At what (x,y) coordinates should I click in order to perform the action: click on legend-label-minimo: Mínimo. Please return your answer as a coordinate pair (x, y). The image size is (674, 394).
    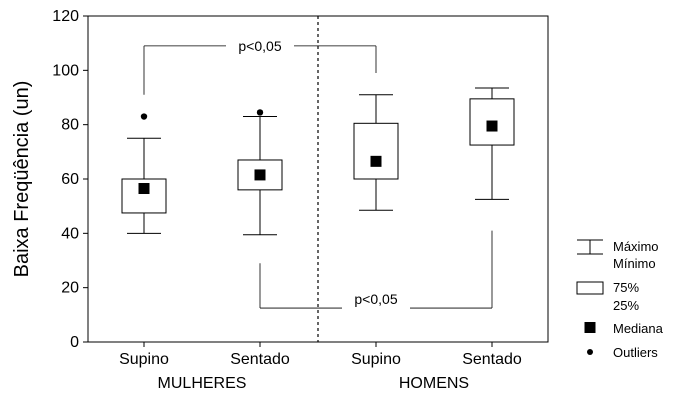
    Looking at the image, I should click on (634, 263).